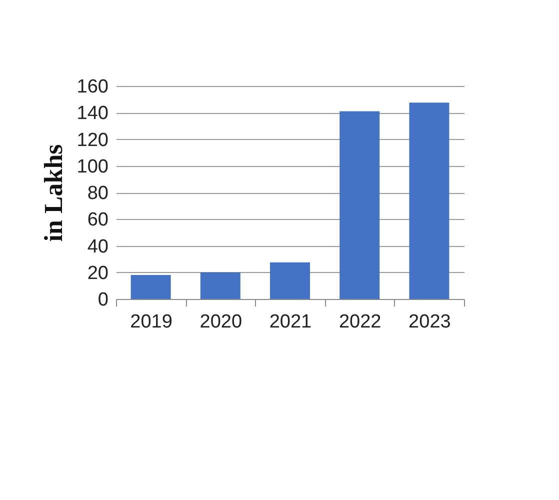  I want to click on y-tick-label: 0, so click(103, 300).